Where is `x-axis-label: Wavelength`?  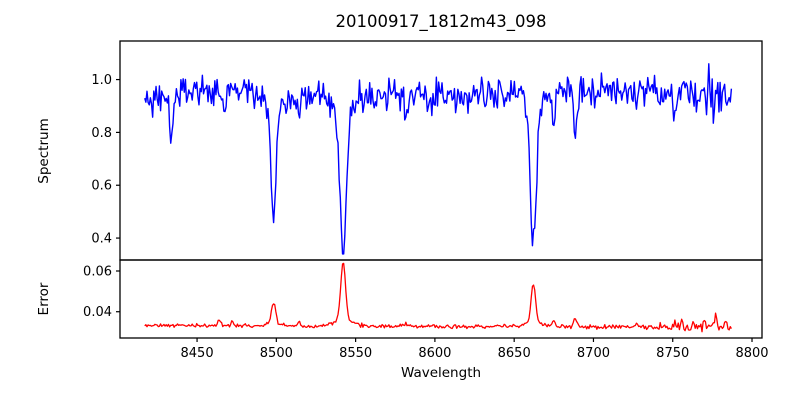 x-axis-label: Wavelength is located at coordinates (441, 373).